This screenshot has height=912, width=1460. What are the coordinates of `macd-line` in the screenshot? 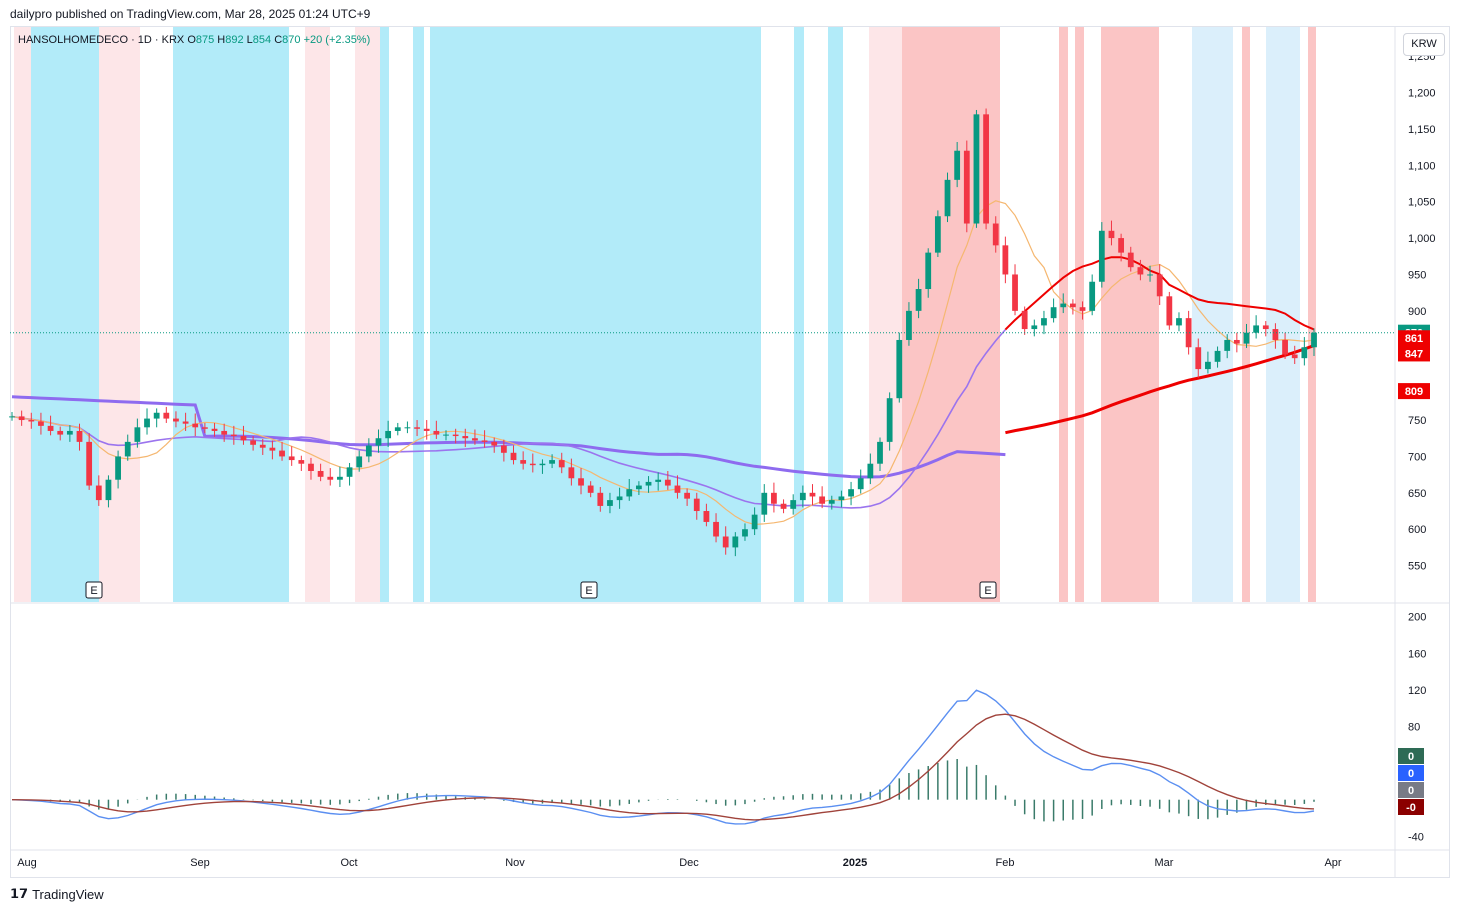 It's located at (663, 757).